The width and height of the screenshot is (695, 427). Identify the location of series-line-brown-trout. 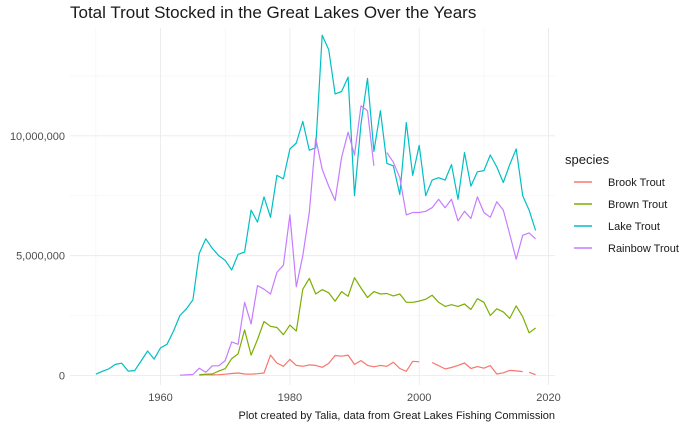
(367, 326).